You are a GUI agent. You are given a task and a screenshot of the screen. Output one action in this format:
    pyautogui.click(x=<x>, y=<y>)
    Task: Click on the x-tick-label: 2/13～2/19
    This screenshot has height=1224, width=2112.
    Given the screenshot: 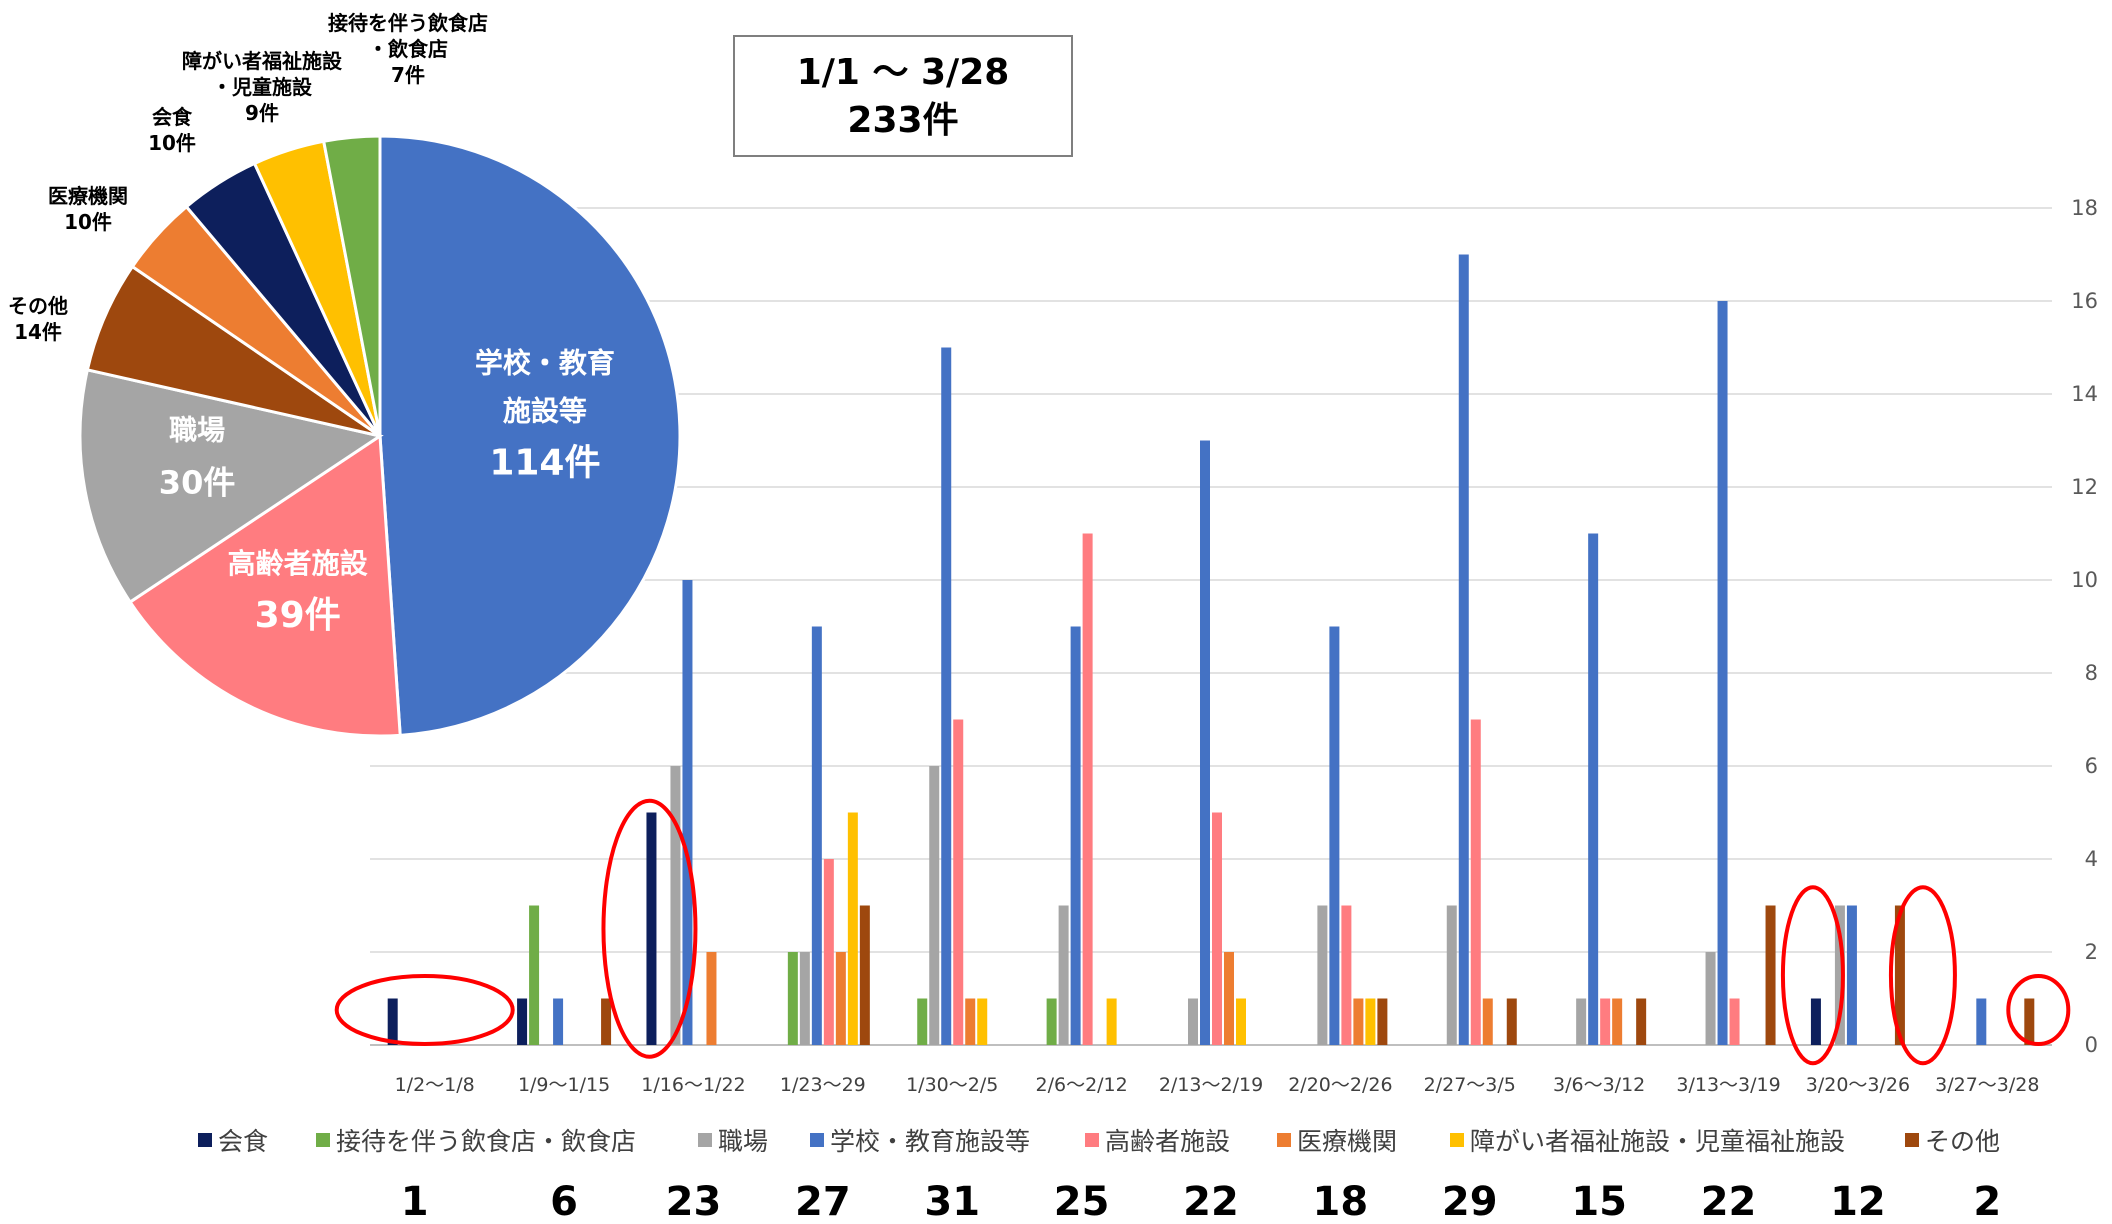 What is the action you would take?
    pyautogui.click(x=1211, y=1085)
    